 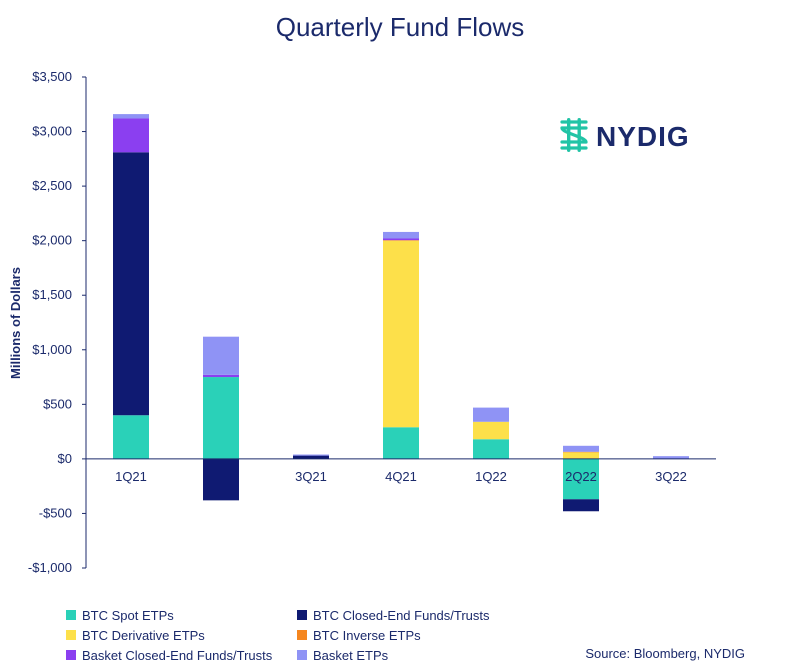 I want to click on nydig-logo: NYDIG, so click(x=625, y=135).